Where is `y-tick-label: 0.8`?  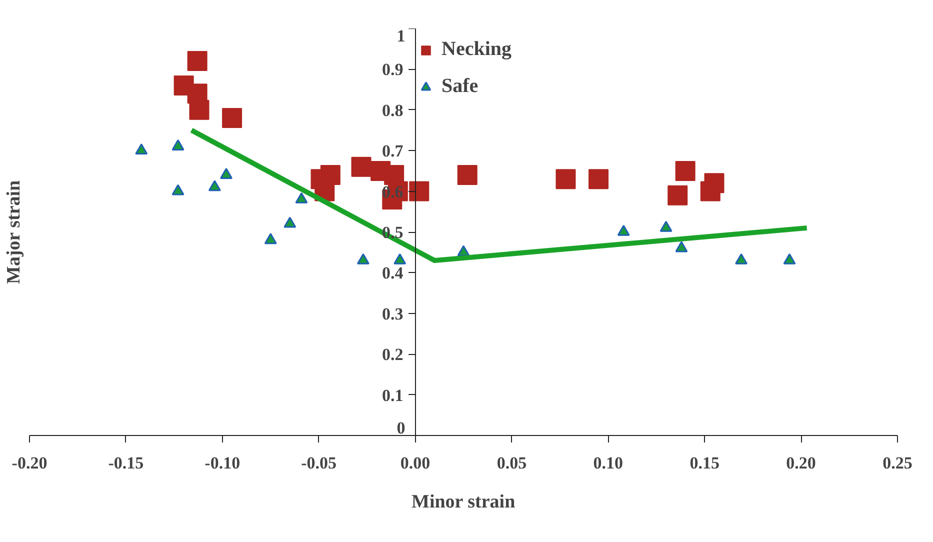 y-tick-label: 0.8 is located at coordinates (393, 110).